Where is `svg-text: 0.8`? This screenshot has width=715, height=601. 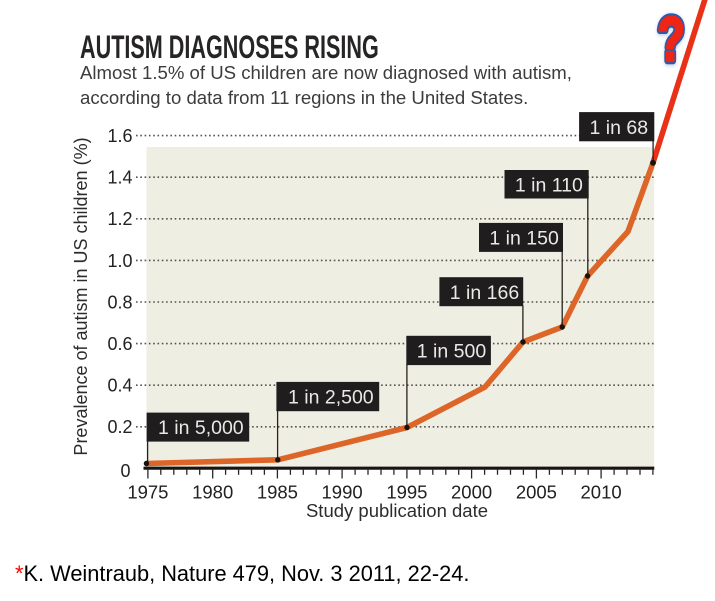
svg-text: 0.8 is located at coordinates (119, 302).